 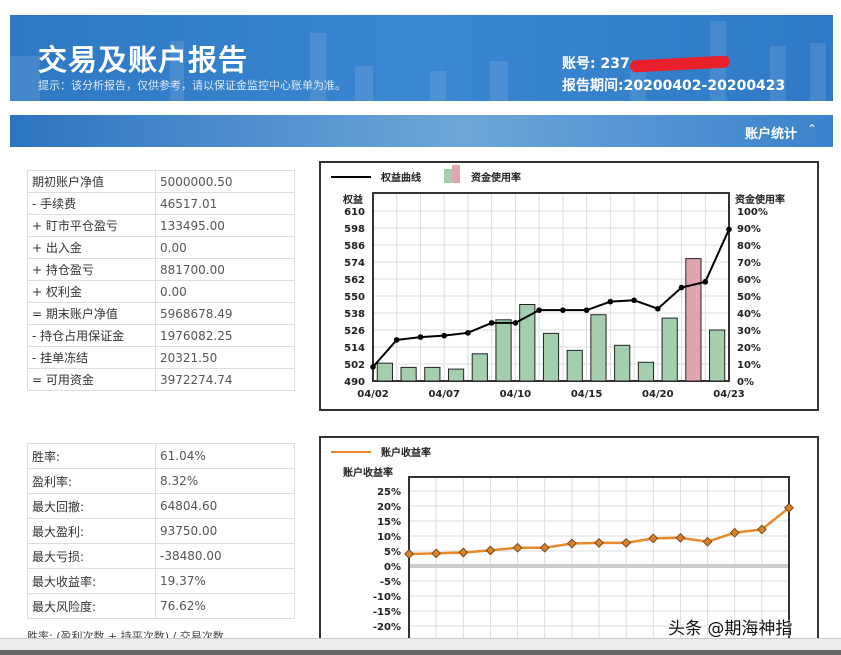 What do you see at coordinates (354, 348) in the screenshot?
I see `y-tick-left: 514` at bounding box center [354, 348].